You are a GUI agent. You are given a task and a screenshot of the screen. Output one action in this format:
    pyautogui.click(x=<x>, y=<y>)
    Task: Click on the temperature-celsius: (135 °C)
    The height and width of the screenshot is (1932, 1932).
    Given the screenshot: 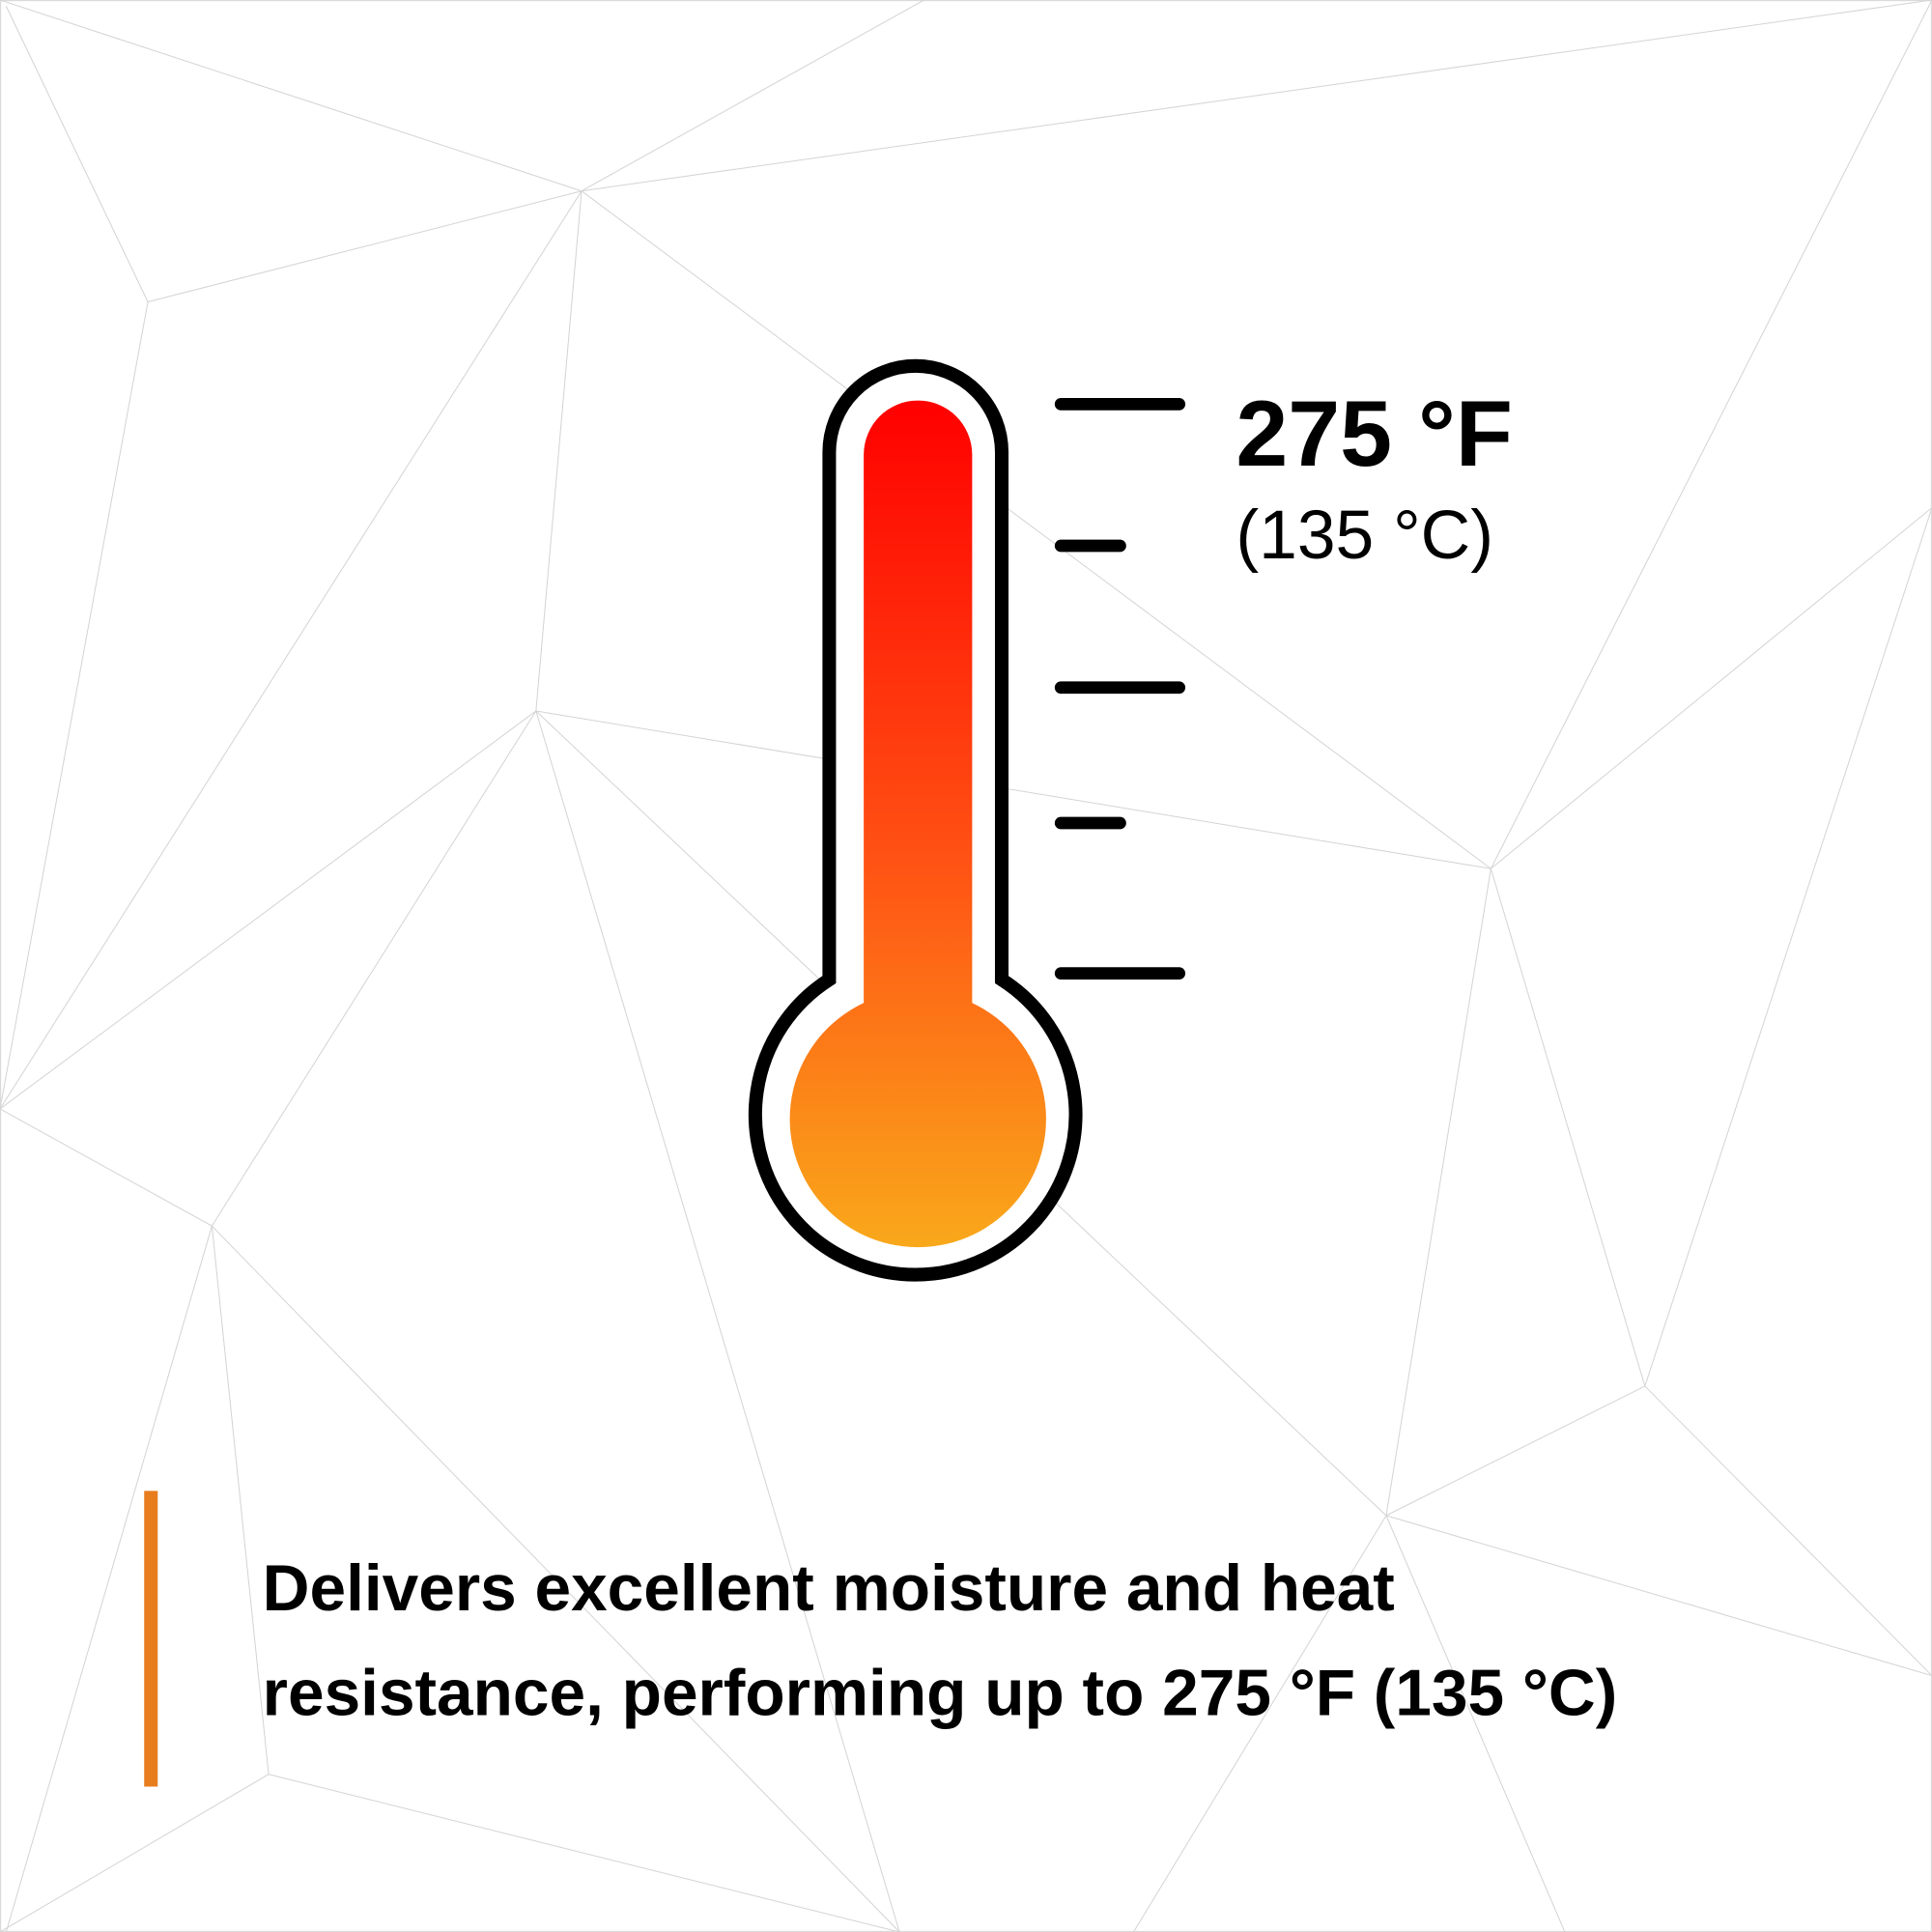 What is the action you would take?
    pyautogui.click(x=1364, y=535)
    